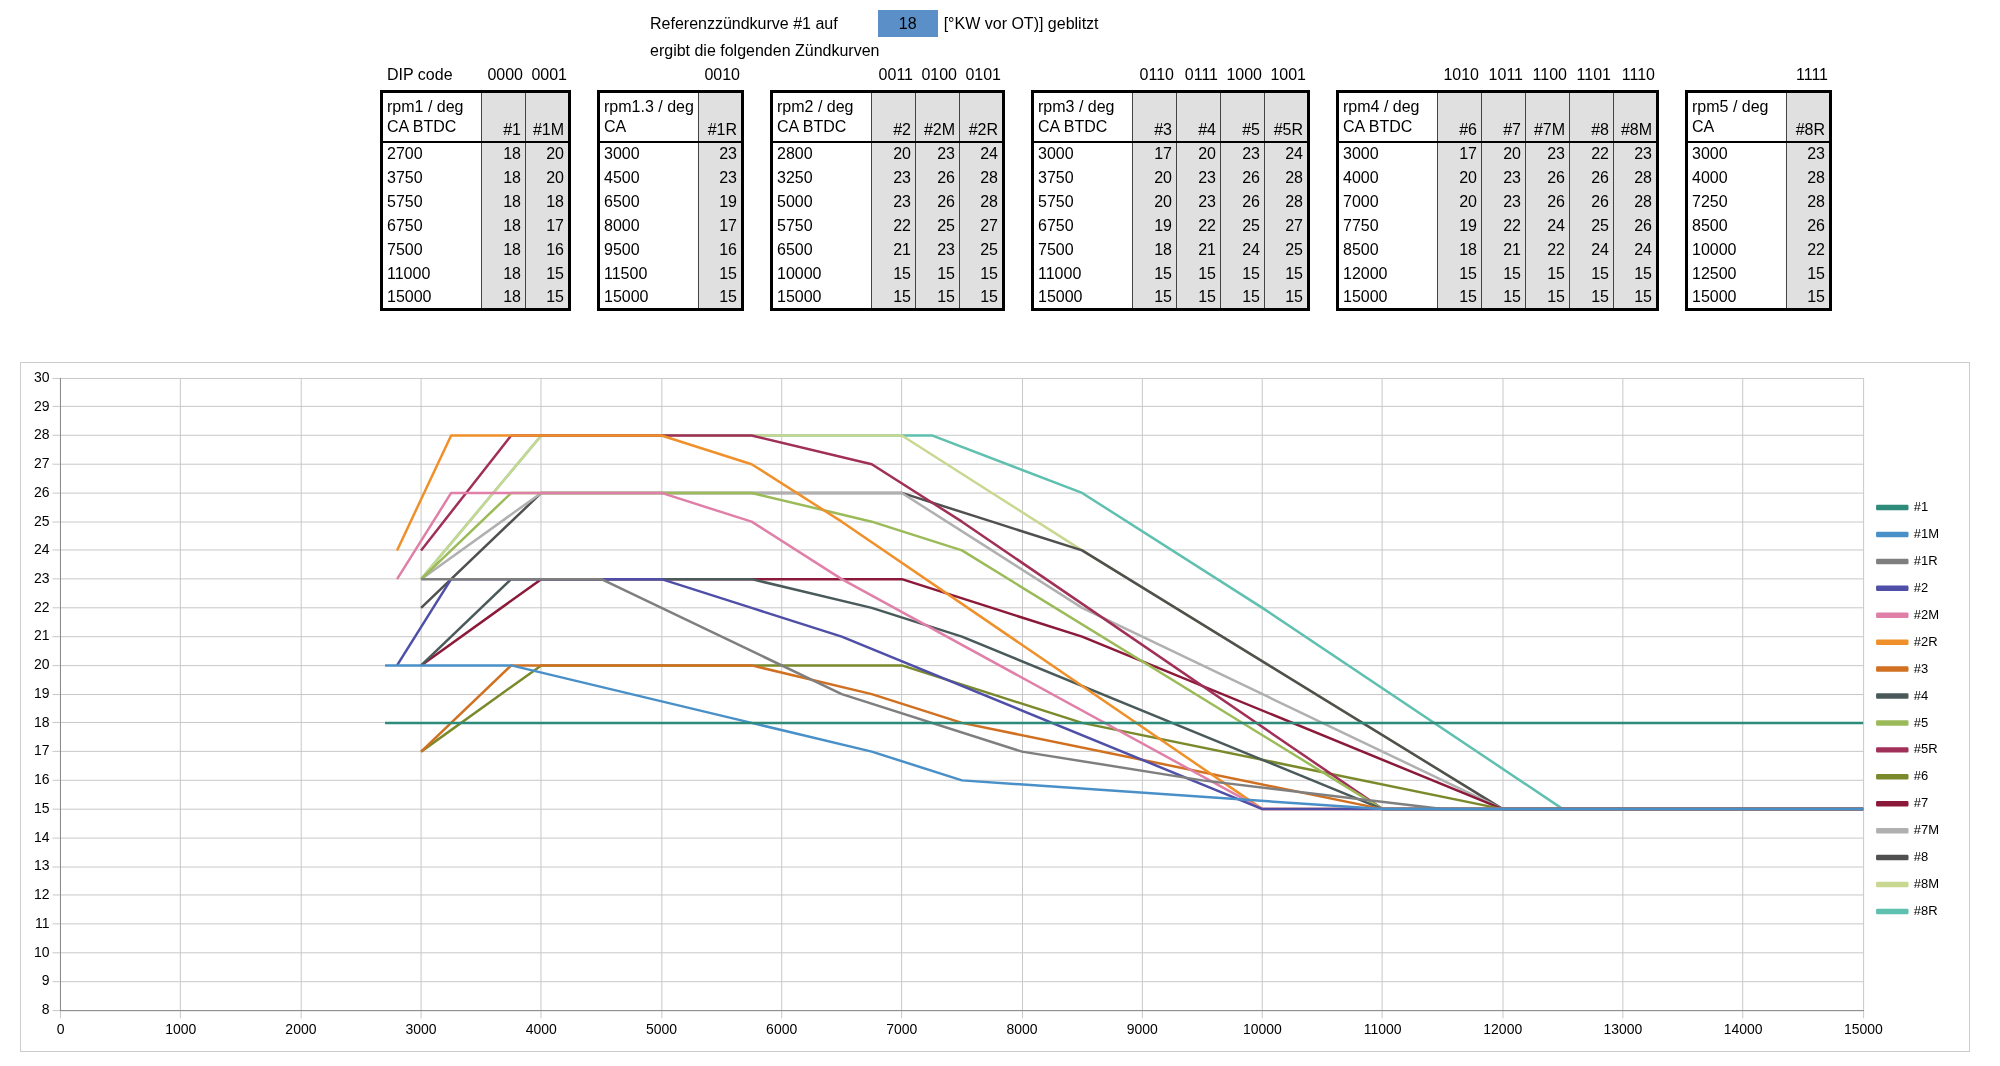 The height and width of the screenshot is (1066, 2000). Describe the element at coordinates (45, 980) in the screenshot. I see `y-tick-label: 9` at that location.